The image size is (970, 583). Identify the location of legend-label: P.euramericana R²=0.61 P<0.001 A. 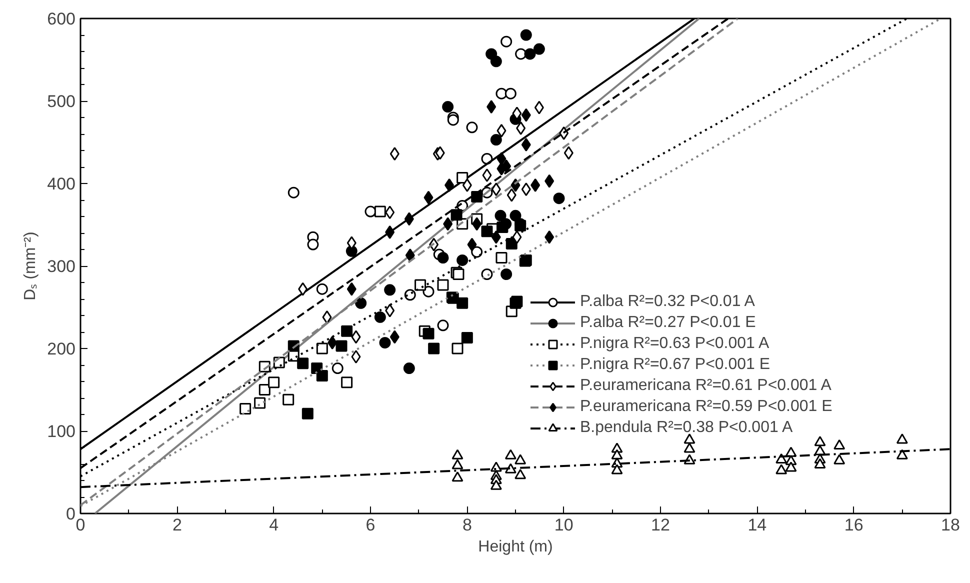
(706, 386).